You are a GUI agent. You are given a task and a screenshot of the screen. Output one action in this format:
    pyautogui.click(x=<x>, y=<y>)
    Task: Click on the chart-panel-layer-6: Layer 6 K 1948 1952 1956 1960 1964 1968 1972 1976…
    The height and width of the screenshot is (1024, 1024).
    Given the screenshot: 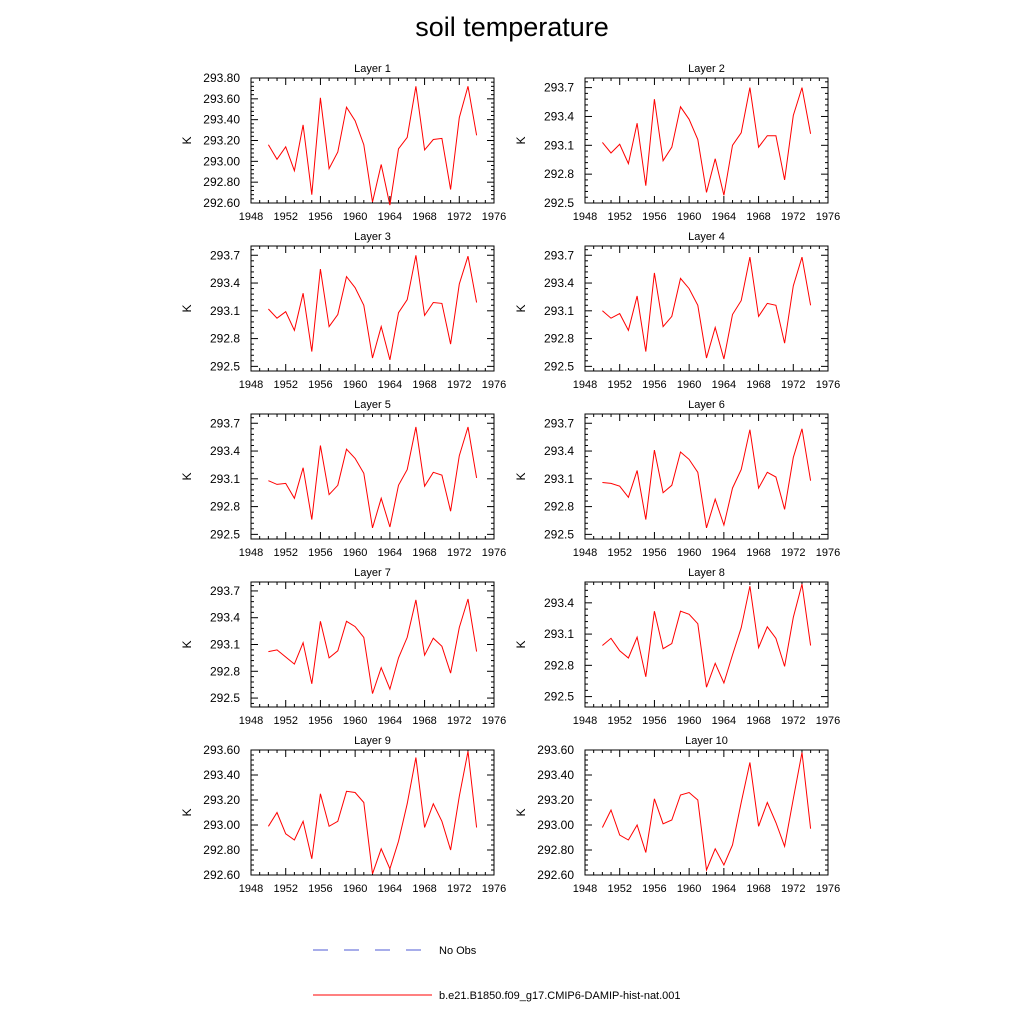 What is the action you would take?
    pyautogui.click(x=677, y=479)
    